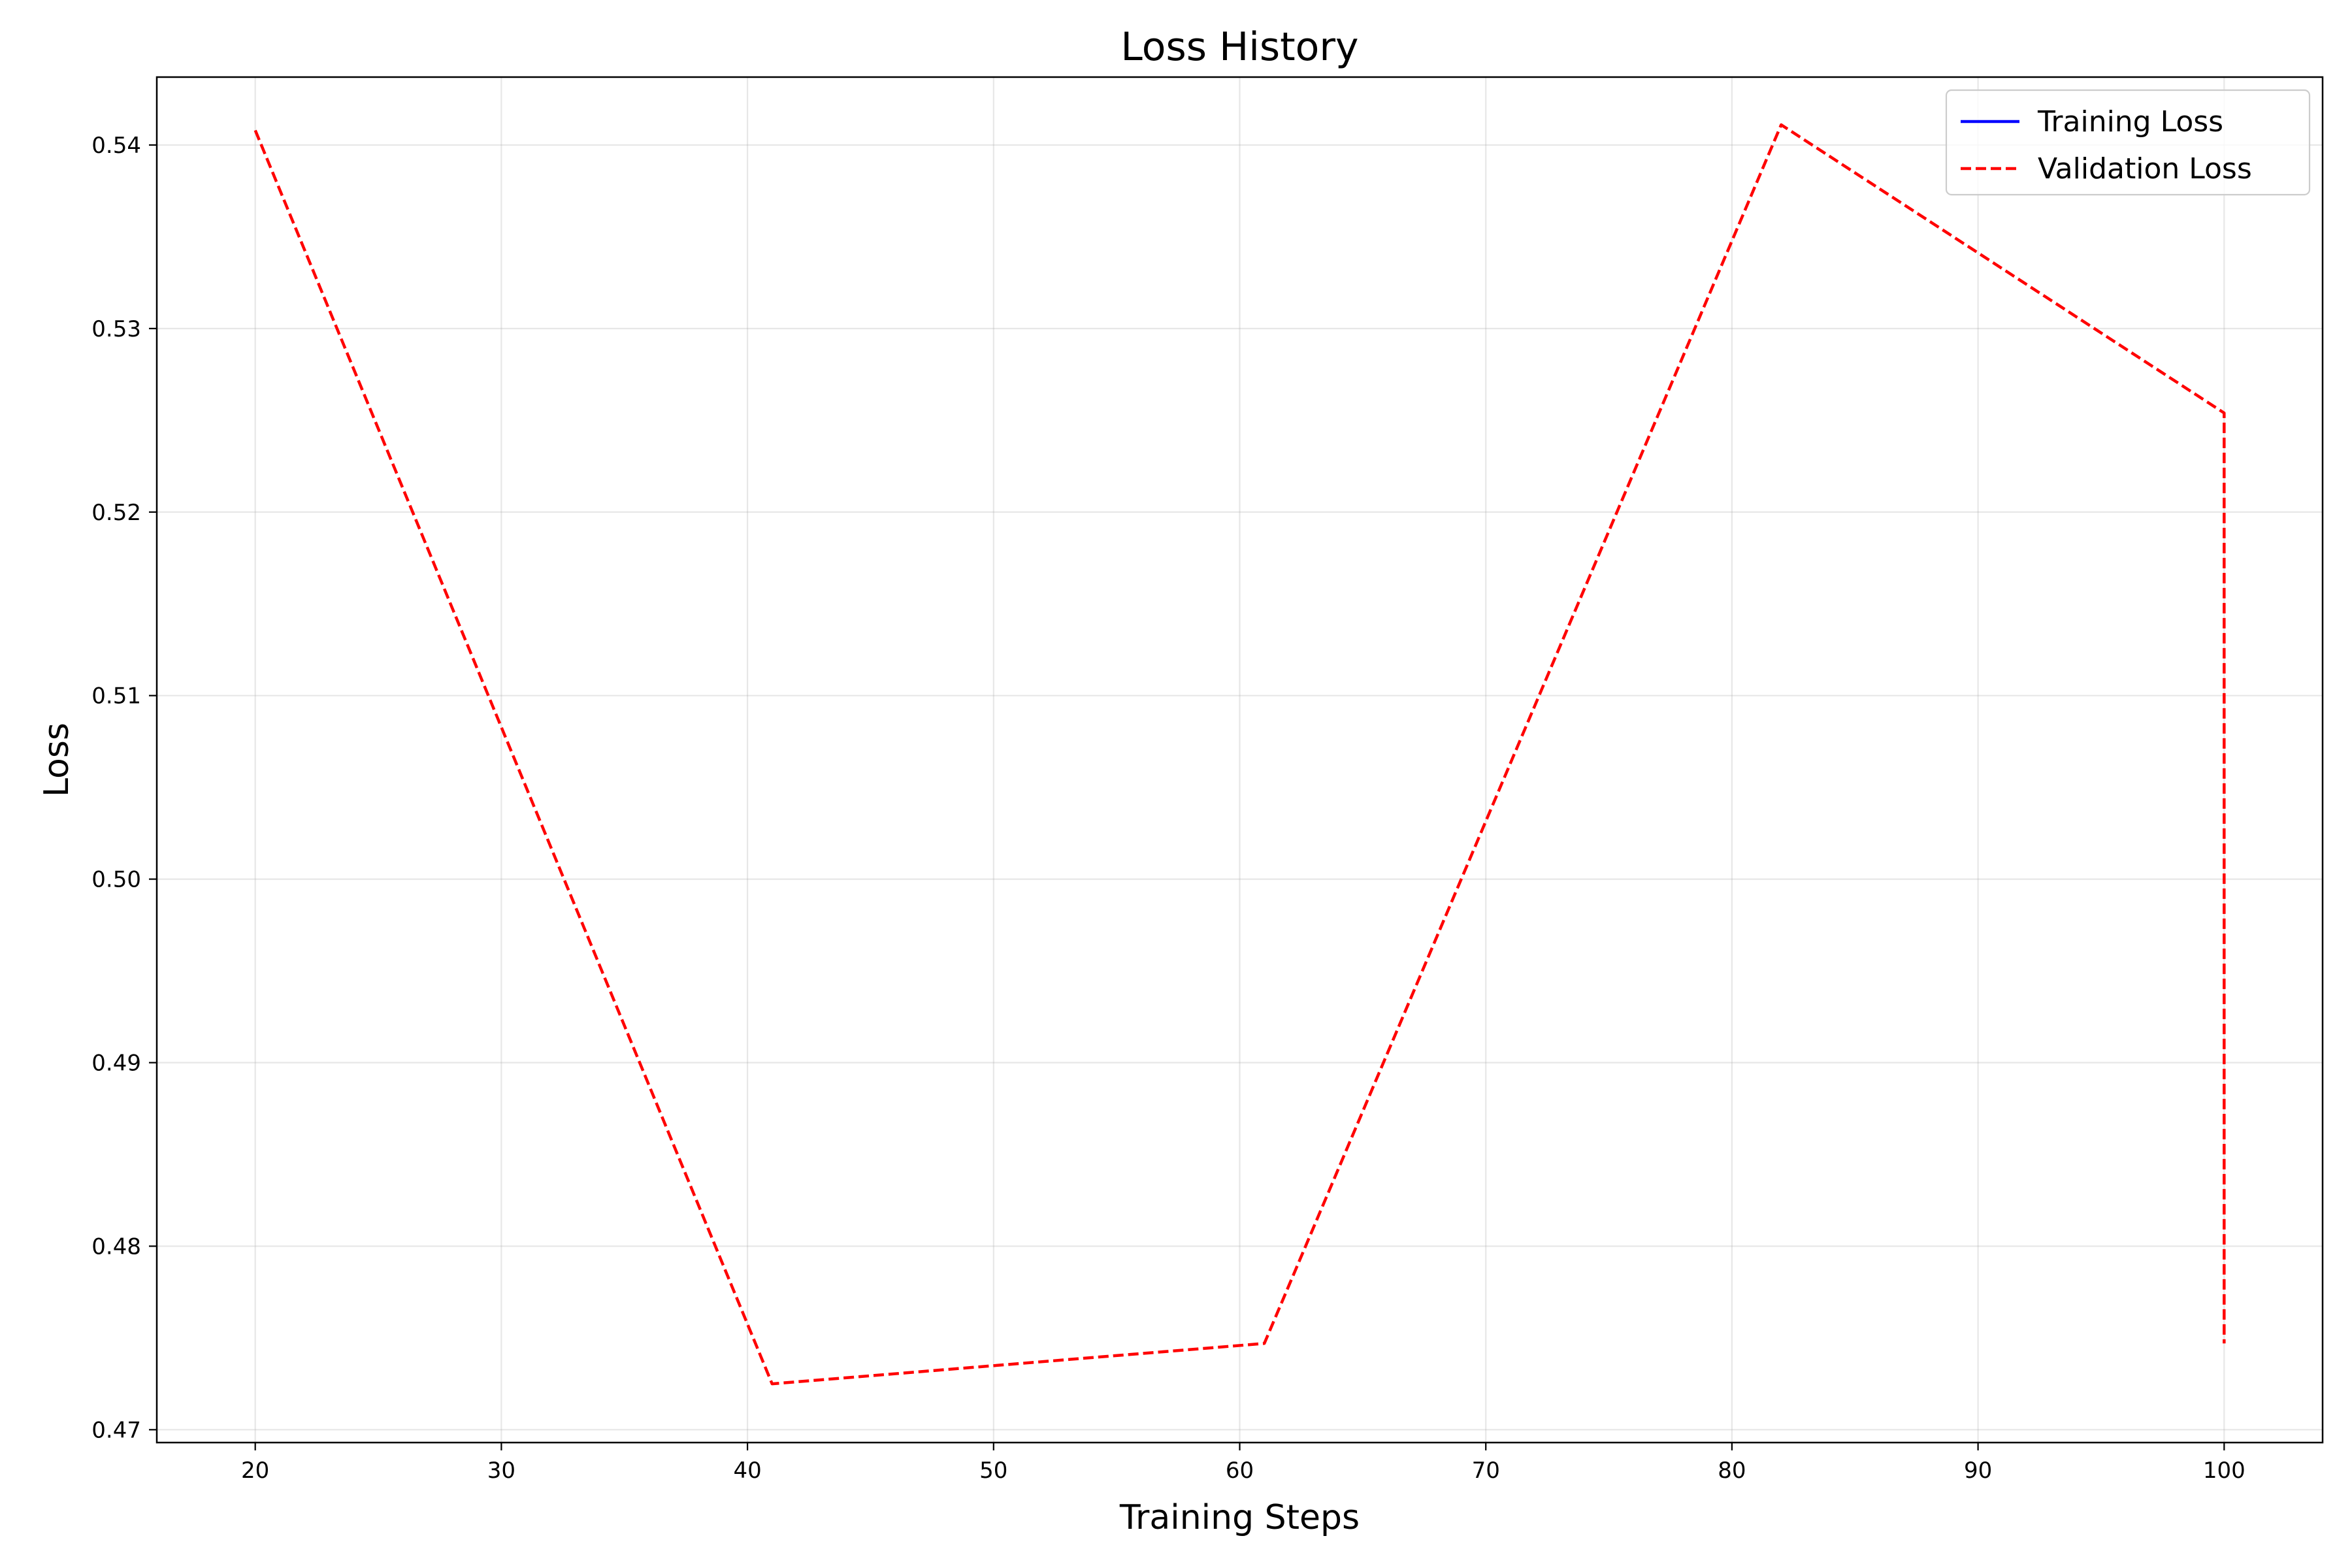  What do you see at coordinates (116, 146) in the screenshot?
I see `y-tick-label-7: 0.54` at bounding box center [116, 146].